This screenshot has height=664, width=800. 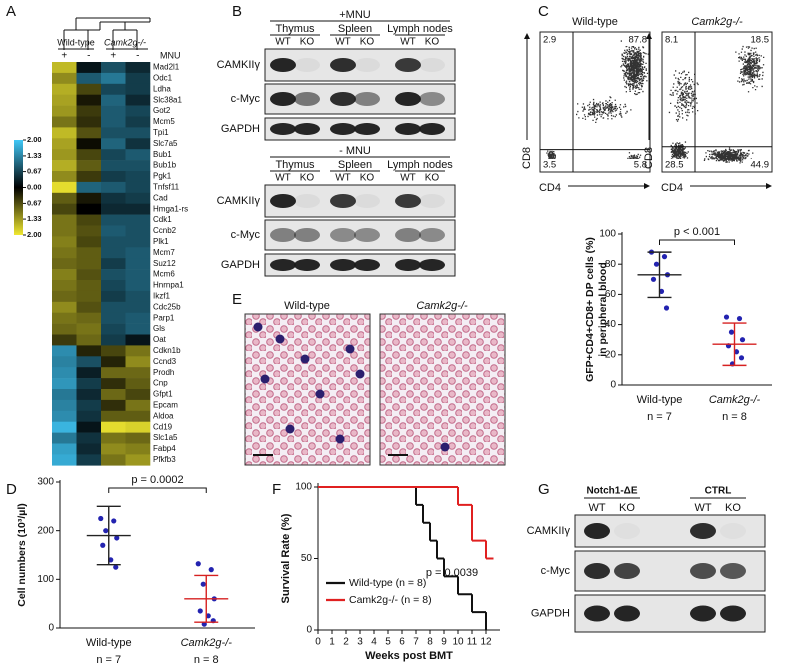 I want to click on plot-title: Wild-type, so click(x=595, y=22).